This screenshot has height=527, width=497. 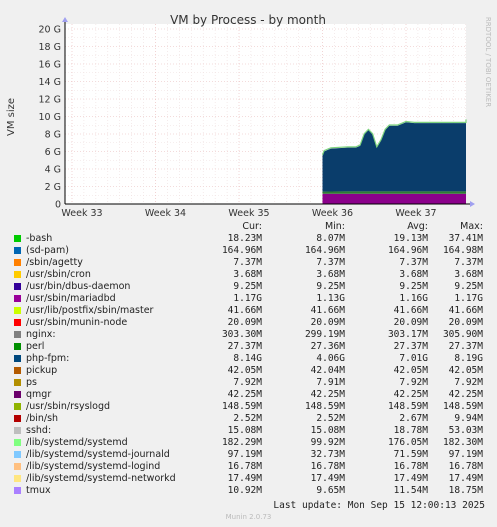 I want to click on legend-avg-value: 176.05M, so click(x=407, y=442).